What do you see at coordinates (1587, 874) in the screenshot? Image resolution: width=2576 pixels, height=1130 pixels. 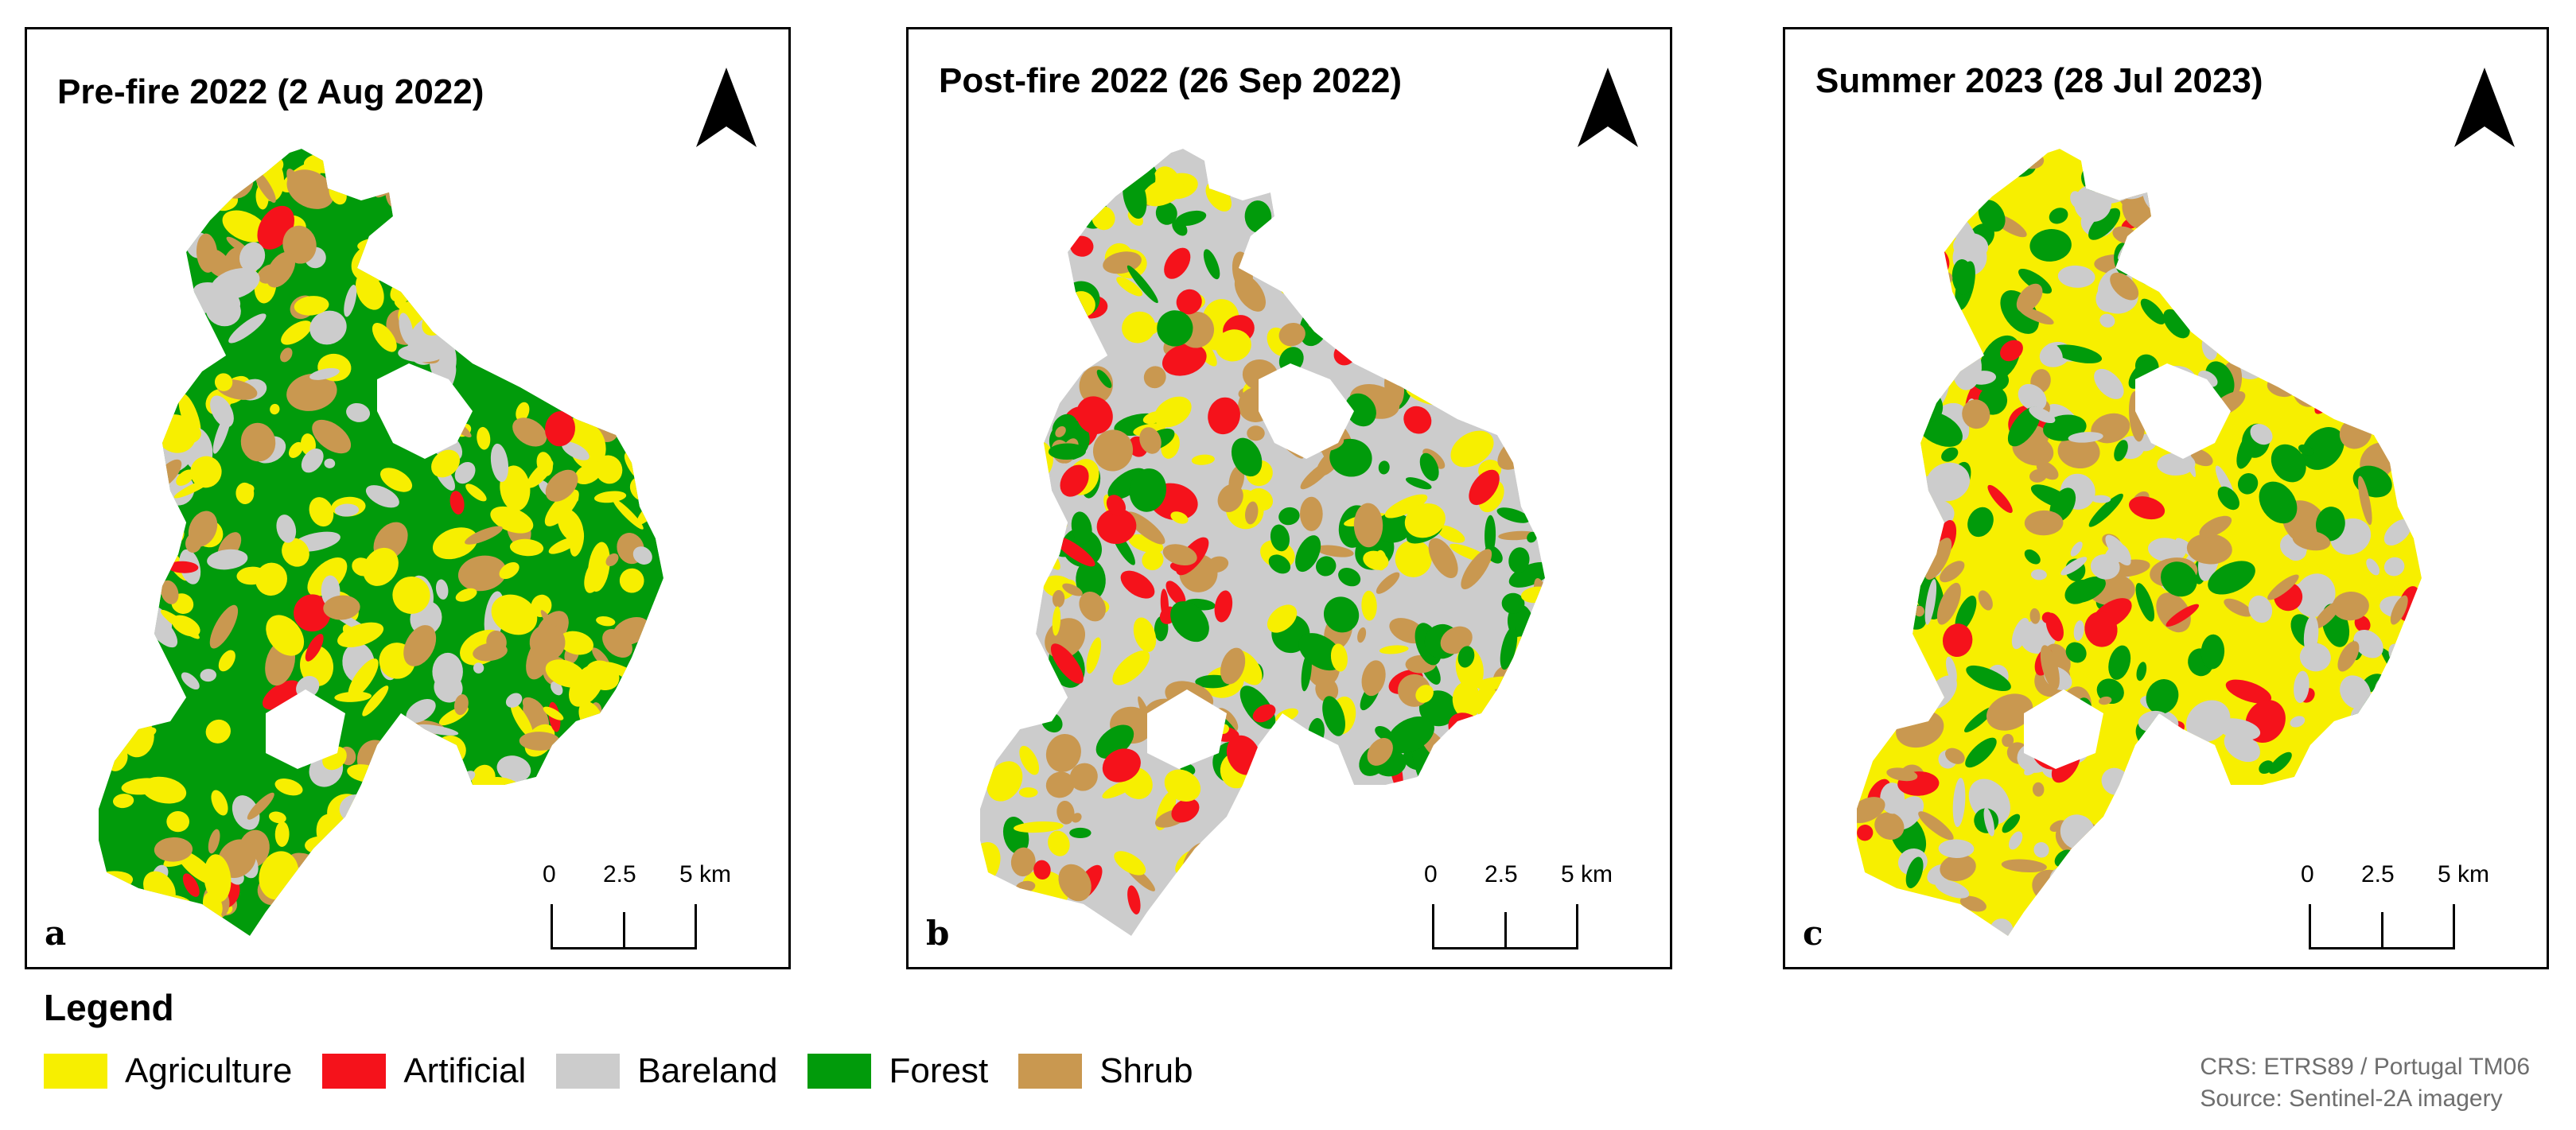 I see `scale-label-5km: 5 km` at bounding box center [1587, 874].